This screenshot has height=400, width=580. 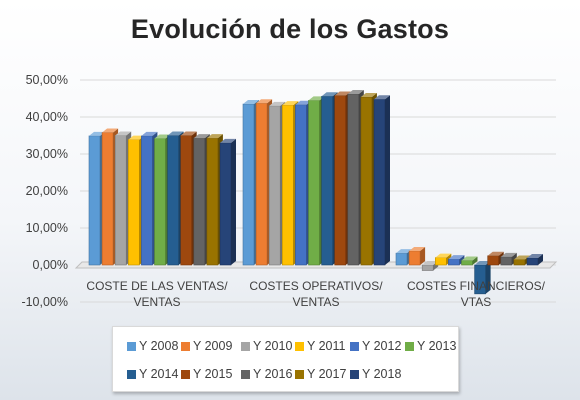 I want to click on legend-label: Y 2008, so click(x=159, y=346).